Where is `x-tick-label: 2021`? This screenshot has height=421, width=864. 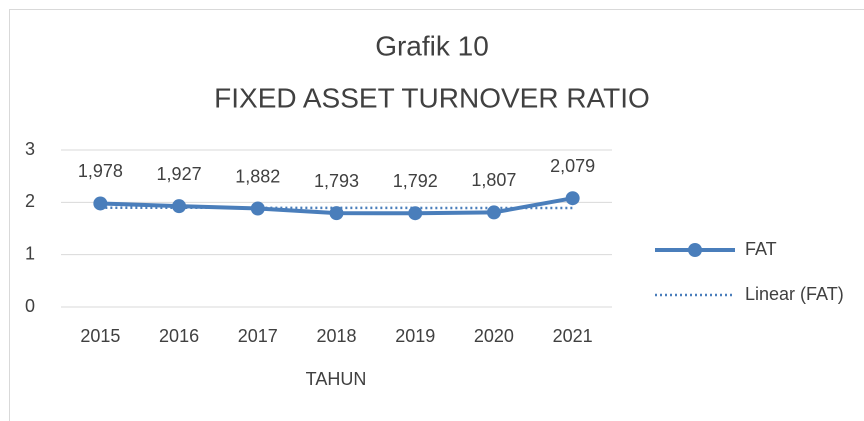
x-tick-label: 2021 is located at coordinates (573, 336).